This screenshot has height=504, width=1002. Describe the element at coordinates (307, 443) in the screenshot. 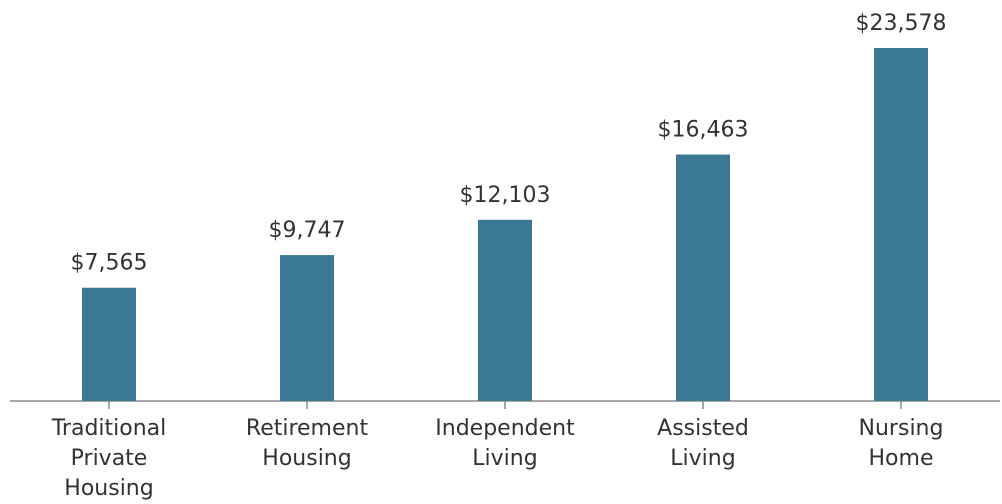

I see `x-tick-label: Retirement Housing` at that location.